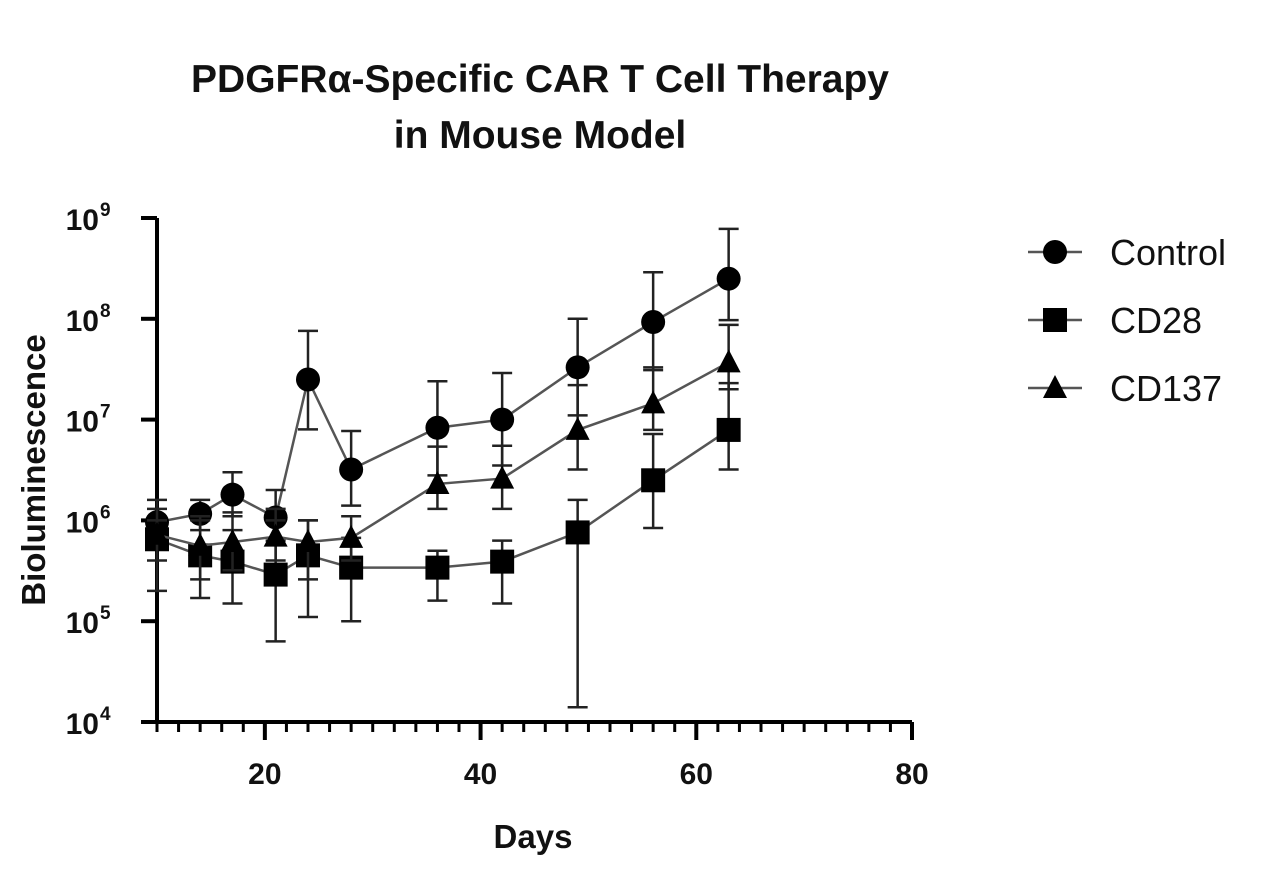  Describe the element at coordinates (696, 774) in the screenshot. I see `x-tick-label: 60` at that location.